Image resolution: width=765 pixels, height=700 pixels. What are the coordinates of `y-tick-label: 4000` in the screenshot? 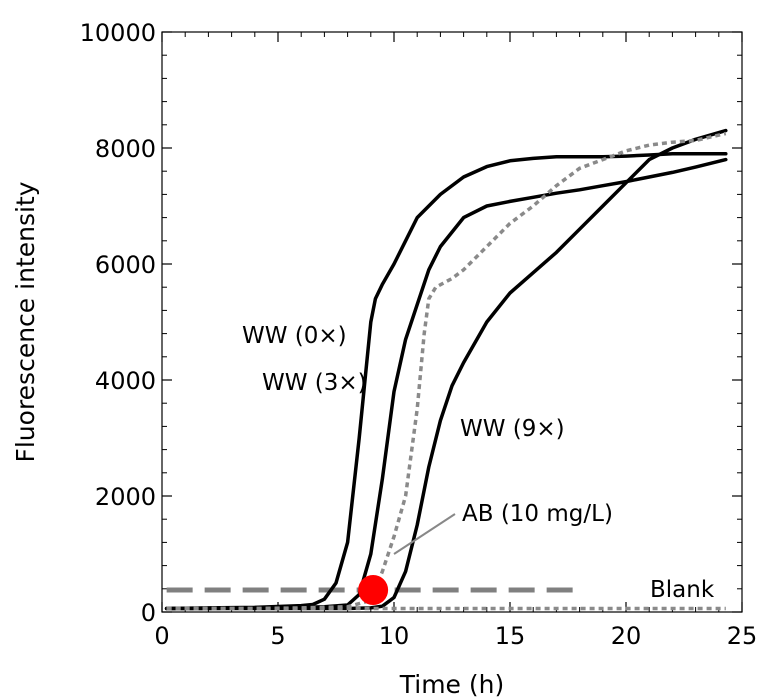 It's located at (125, 381).